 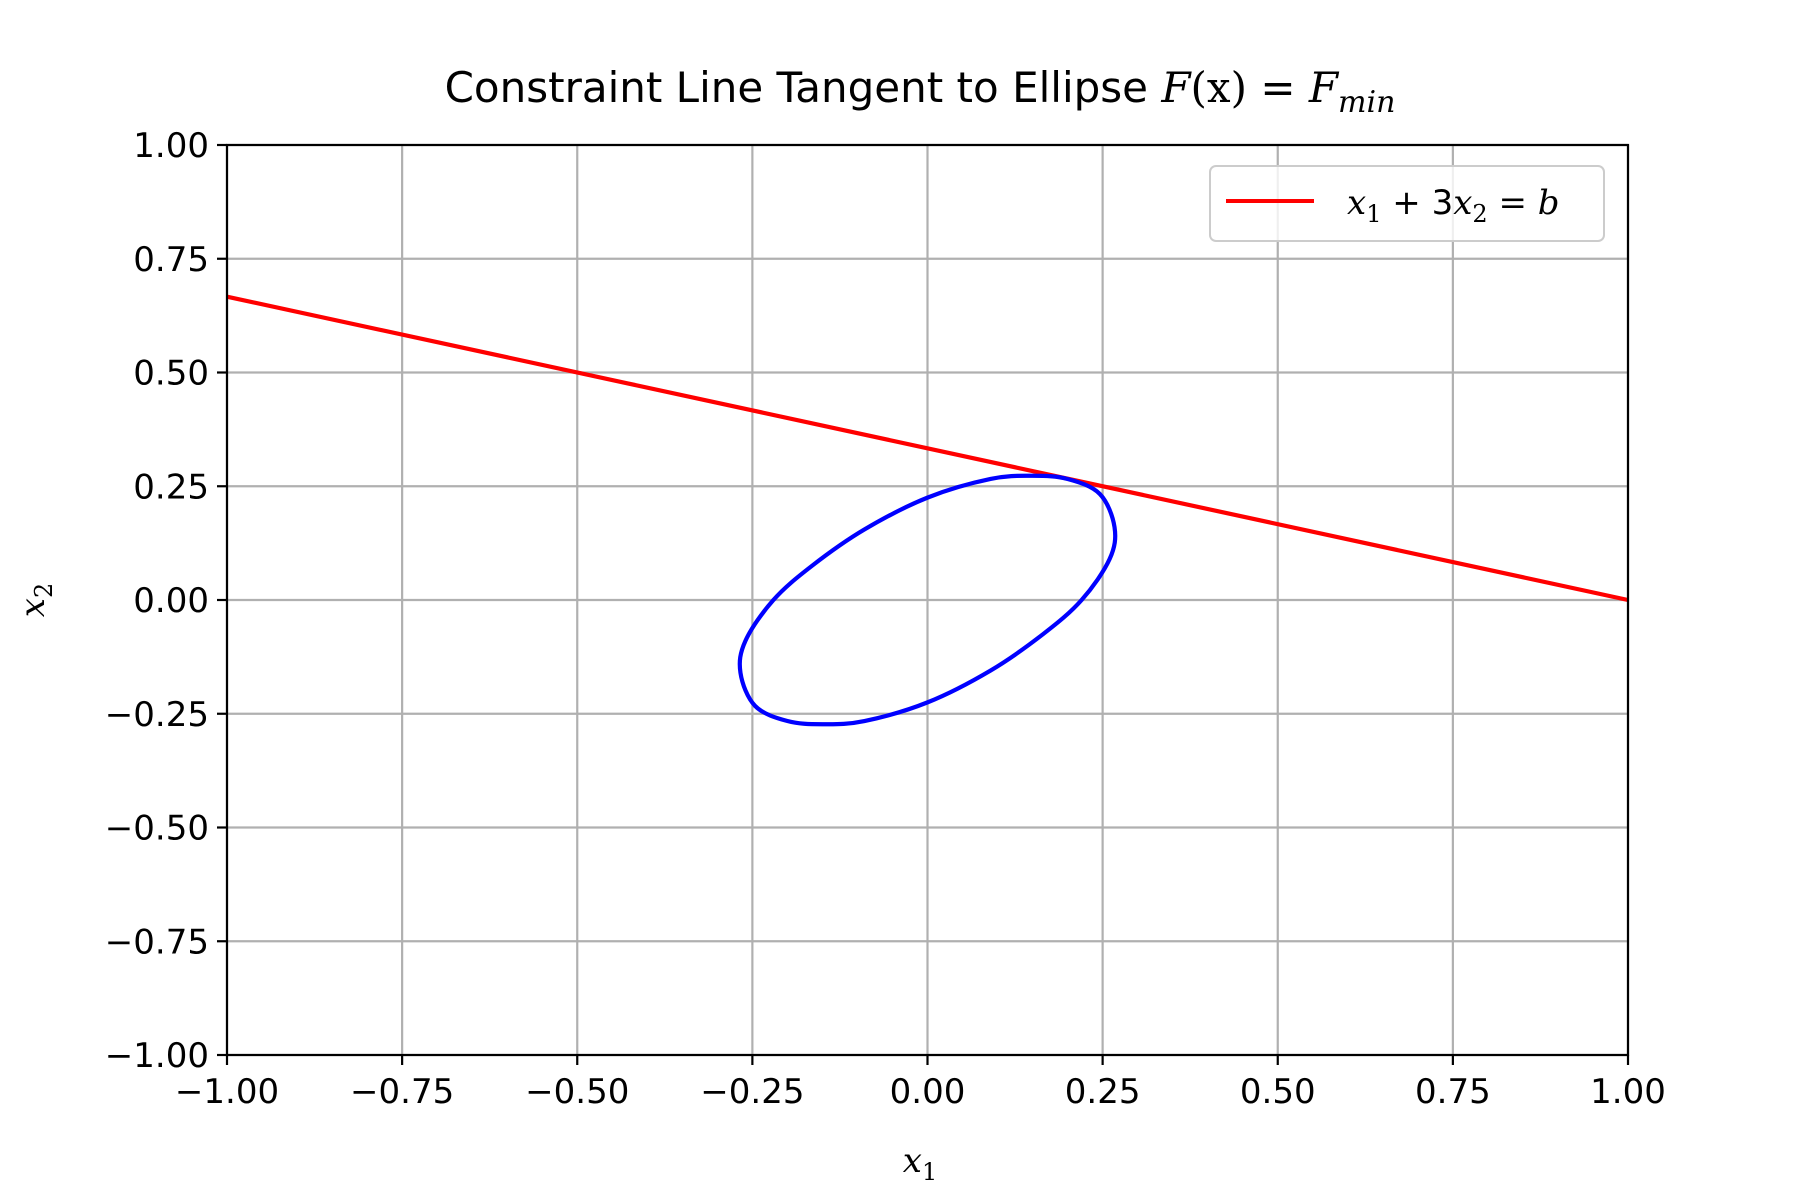 What do you see at coordinates (928, 1092) in the screenshot?
I see `x-tick-label: 0.00` at bounding box center [928, 1092].